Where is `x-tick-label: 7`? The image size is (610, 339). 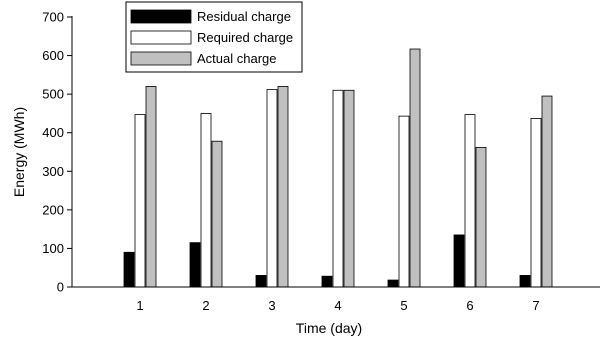
x-tick-label: 7 is located at coordinates (535, 305).